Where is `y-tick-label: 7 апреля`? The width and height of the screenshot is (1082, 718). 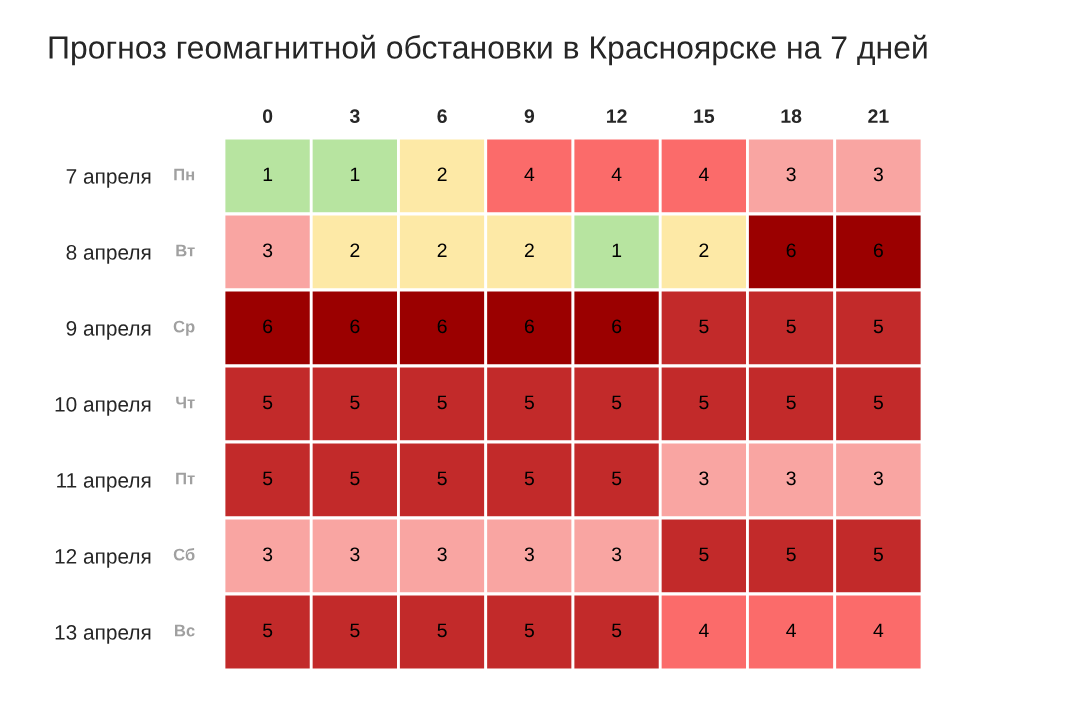 y-tick-label: 7 апреля is located at coordinates (108, 178).